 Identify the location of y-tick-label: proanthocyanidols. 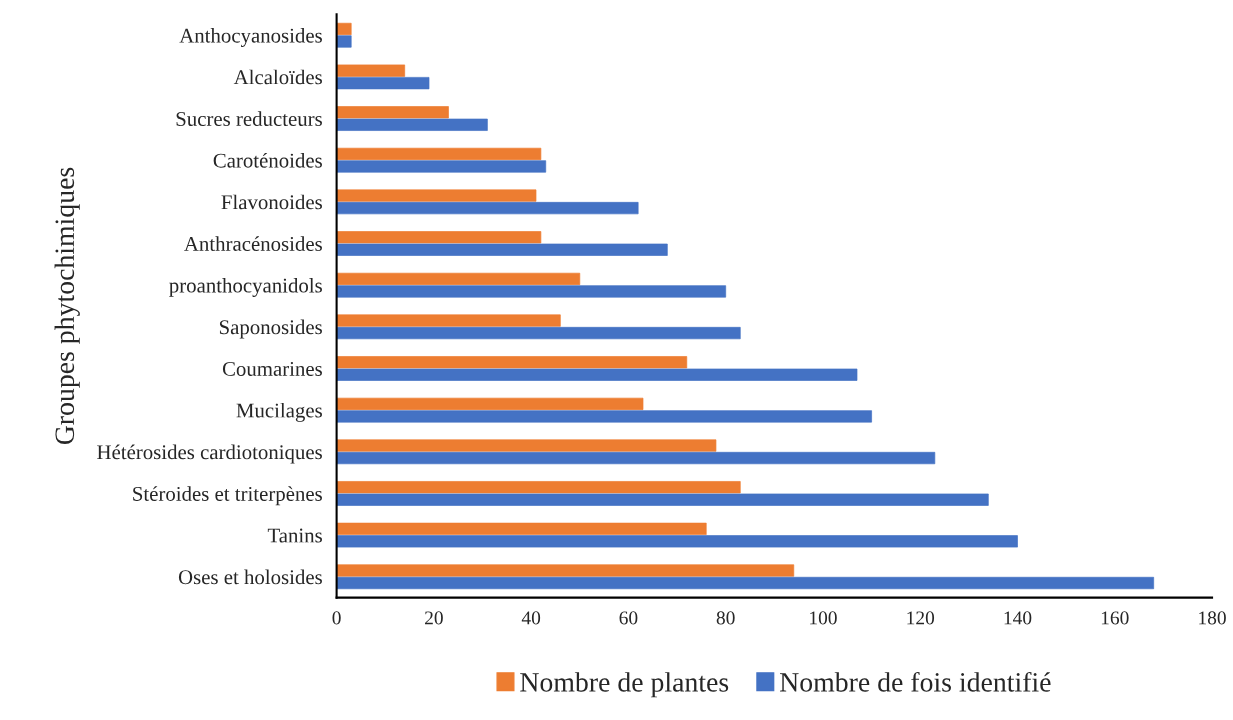
(245, 287).